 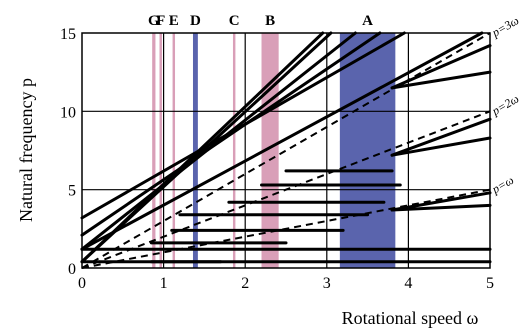 What do you see at coordinates (234, 21) in the screenshot?
I see `zone-label-c: C` at bounding box center [234, 21].